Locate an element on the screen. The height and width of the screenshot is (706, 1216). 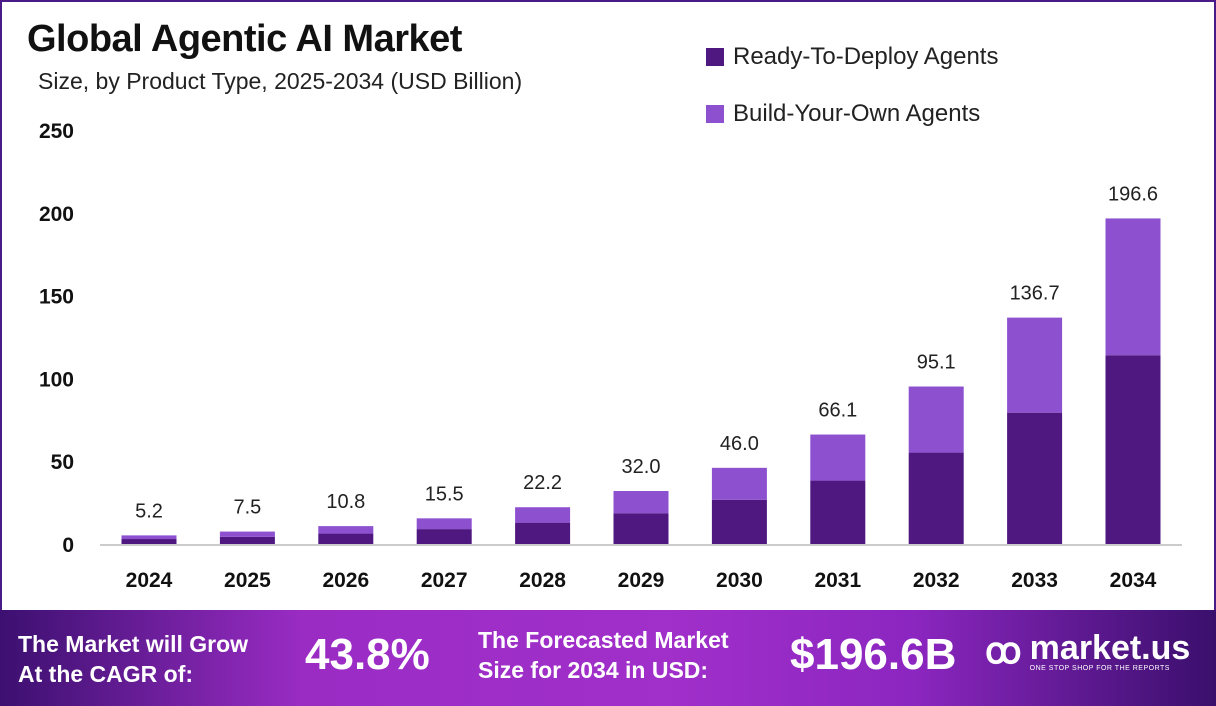
y-tick-label: 250 is located at coordinates (56, 131).